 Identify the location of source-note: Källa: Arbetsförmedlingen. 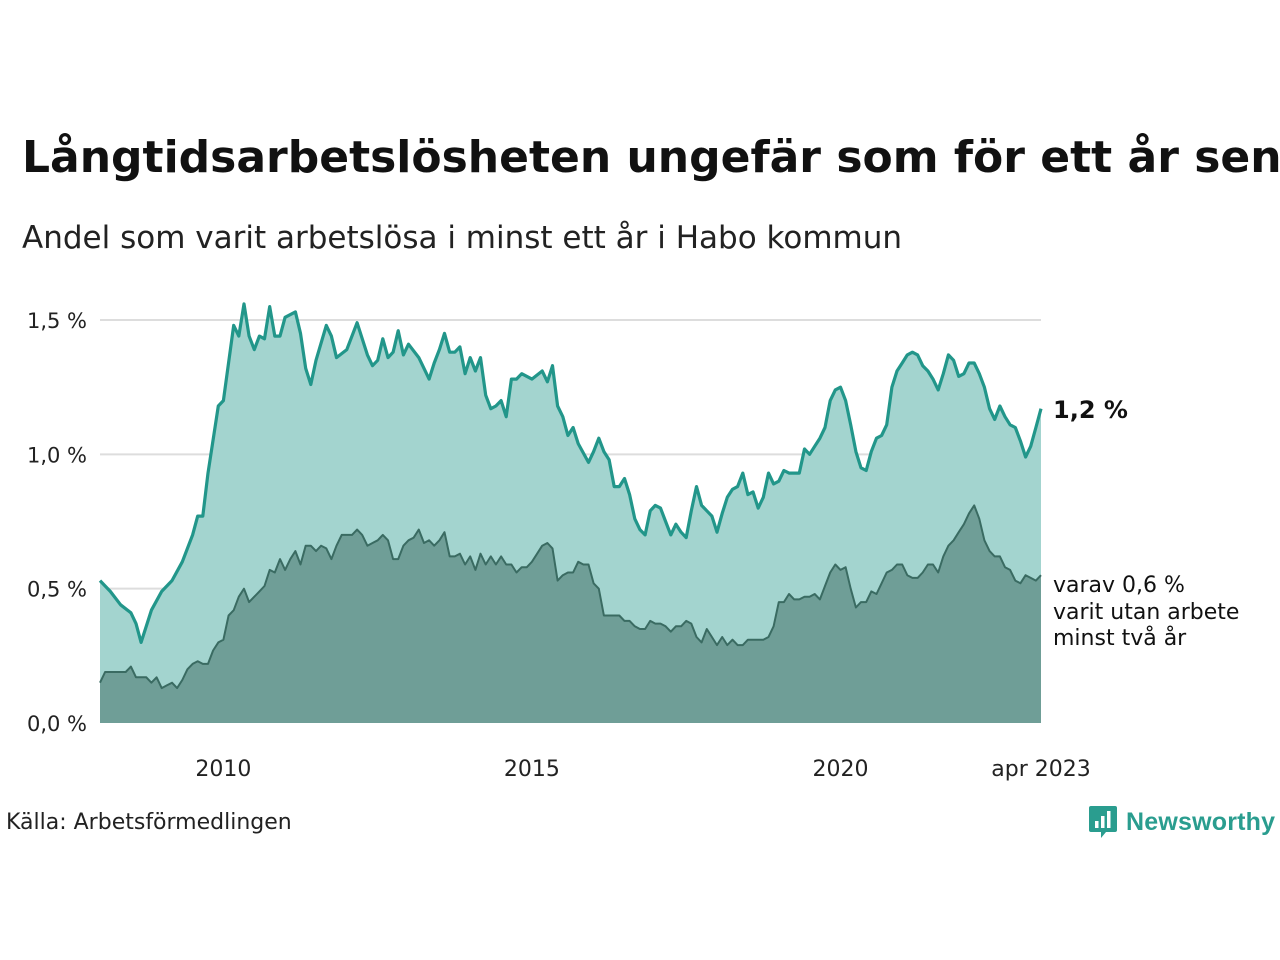
(149, 822).